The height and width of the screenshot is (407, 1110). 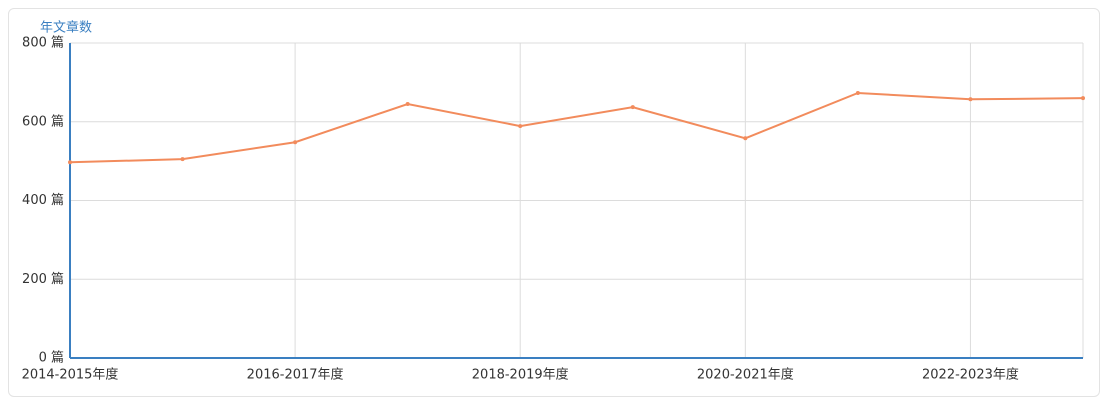 What do you see at coordinates (520, 375) in the screenshot?
I see `x-tick-label: 2018-2019年度` at bounding box center [520, 375].